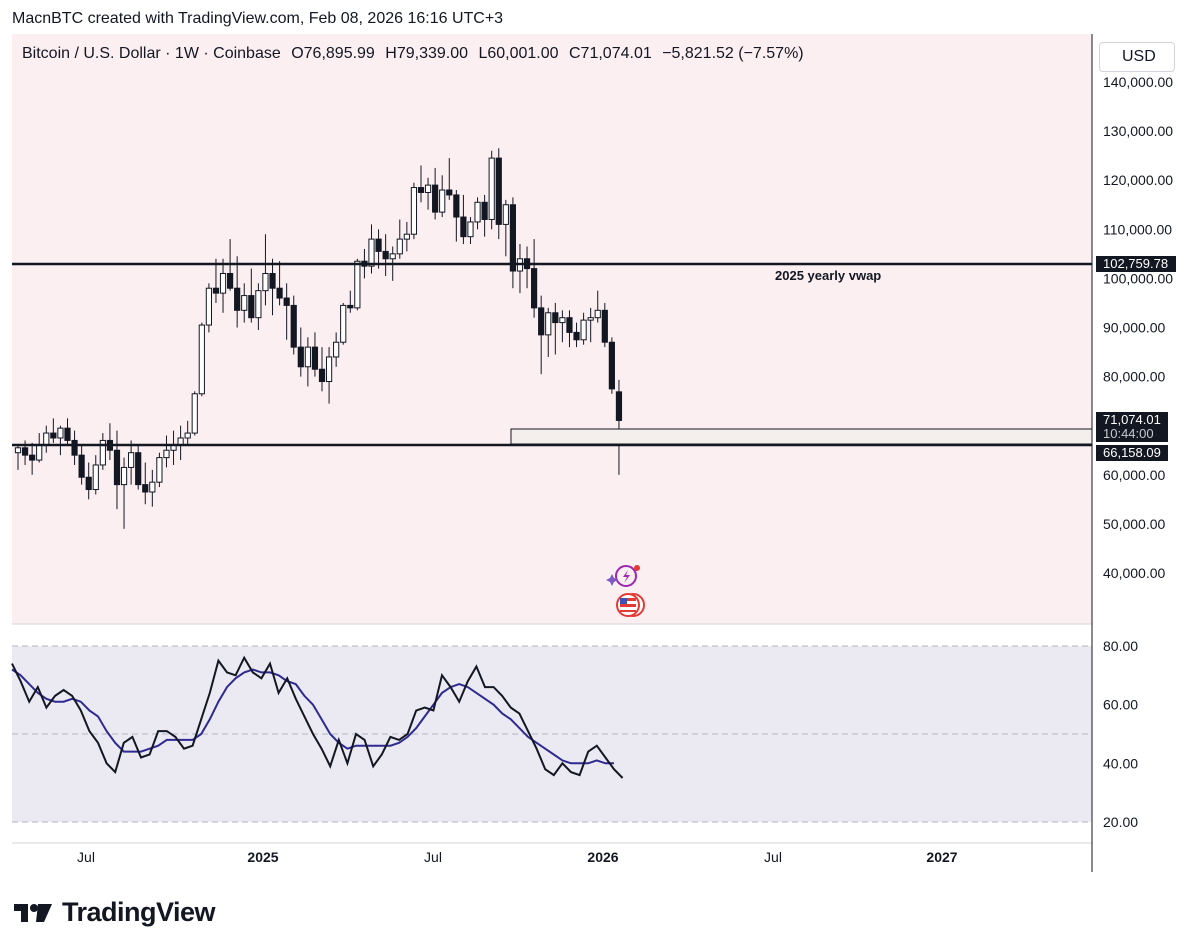 The image size is (1200, 949). What do you see at coordinates (1120, 822) in the screenshot?
I see `rsi-tick-label: 20.00` at bounding box center [1120, 822].